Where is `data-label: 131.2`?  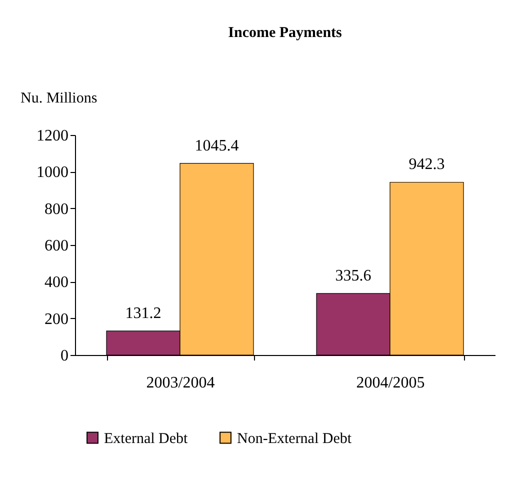 data-label: 131.2 is located at coordinates (143, 313).